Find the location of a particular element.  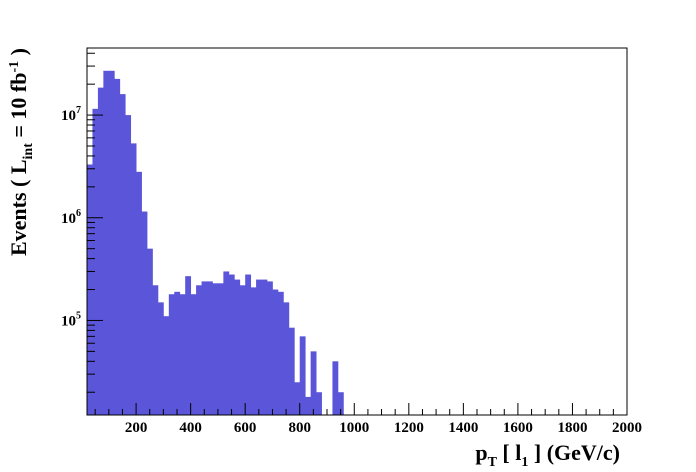

x-tick-label: 200 is located at coordinates (136, 428).